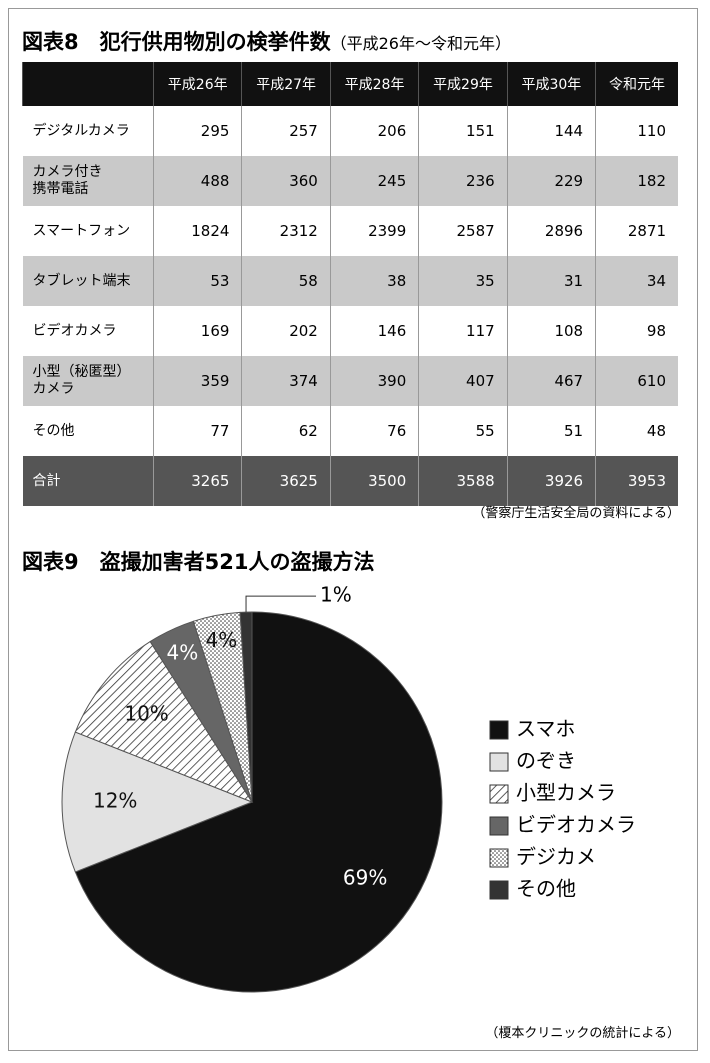  I want to click on cell: 359, so click(197, 381).